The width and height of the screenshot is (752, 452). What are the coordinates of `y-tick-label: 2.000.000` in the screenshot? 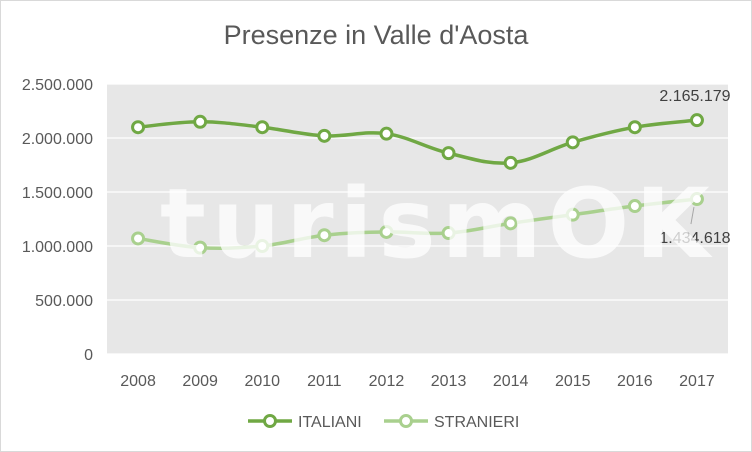 It's located at (57, 139).